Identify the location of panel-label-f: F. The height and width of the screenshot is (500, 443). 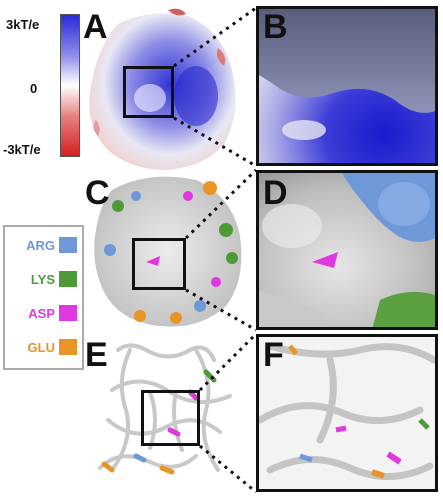
(273, 355).